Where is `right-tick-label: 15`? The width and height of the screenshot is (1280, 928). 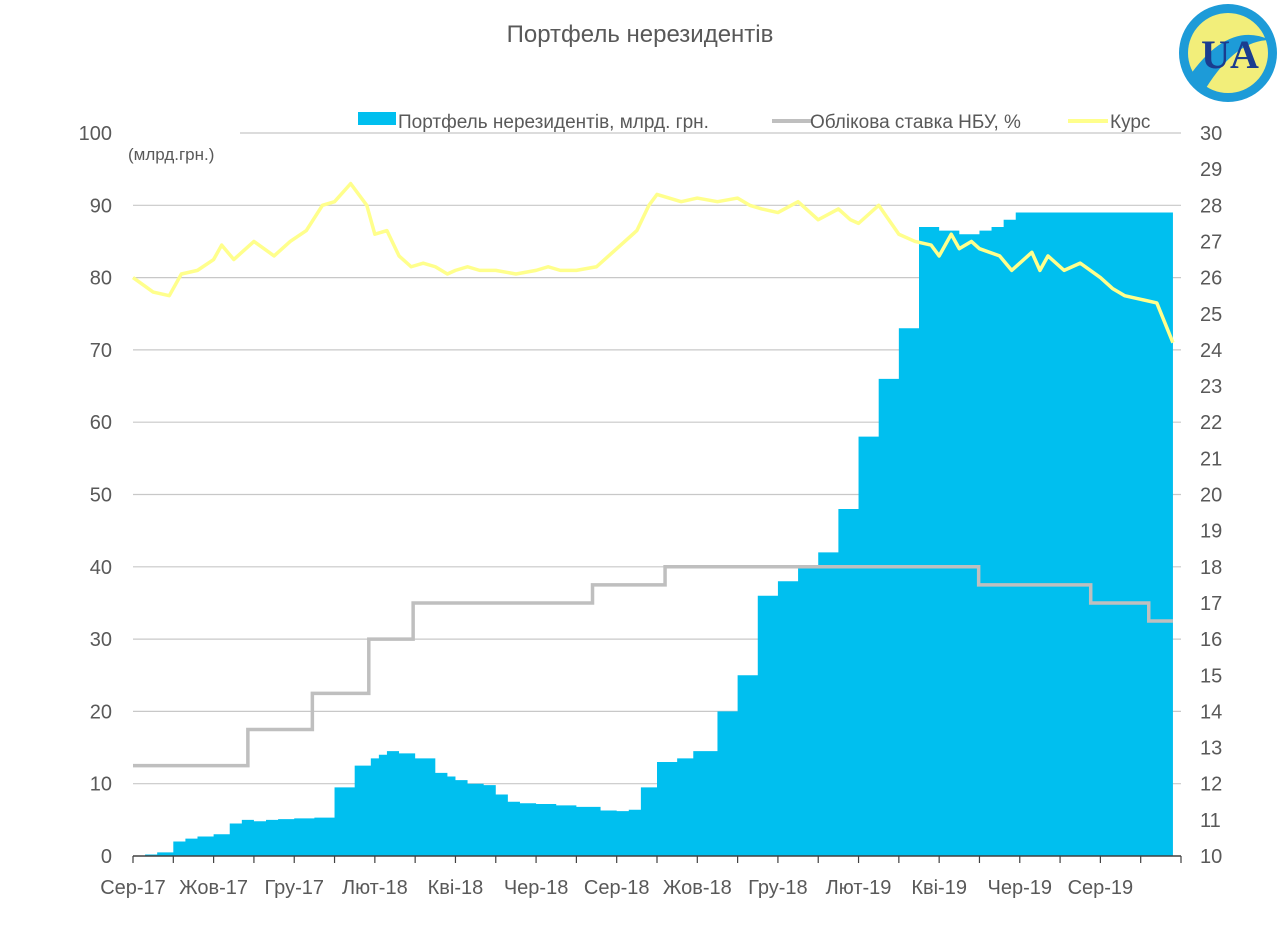
right-tick-label: 15 is located at coordinates (1211, 676).